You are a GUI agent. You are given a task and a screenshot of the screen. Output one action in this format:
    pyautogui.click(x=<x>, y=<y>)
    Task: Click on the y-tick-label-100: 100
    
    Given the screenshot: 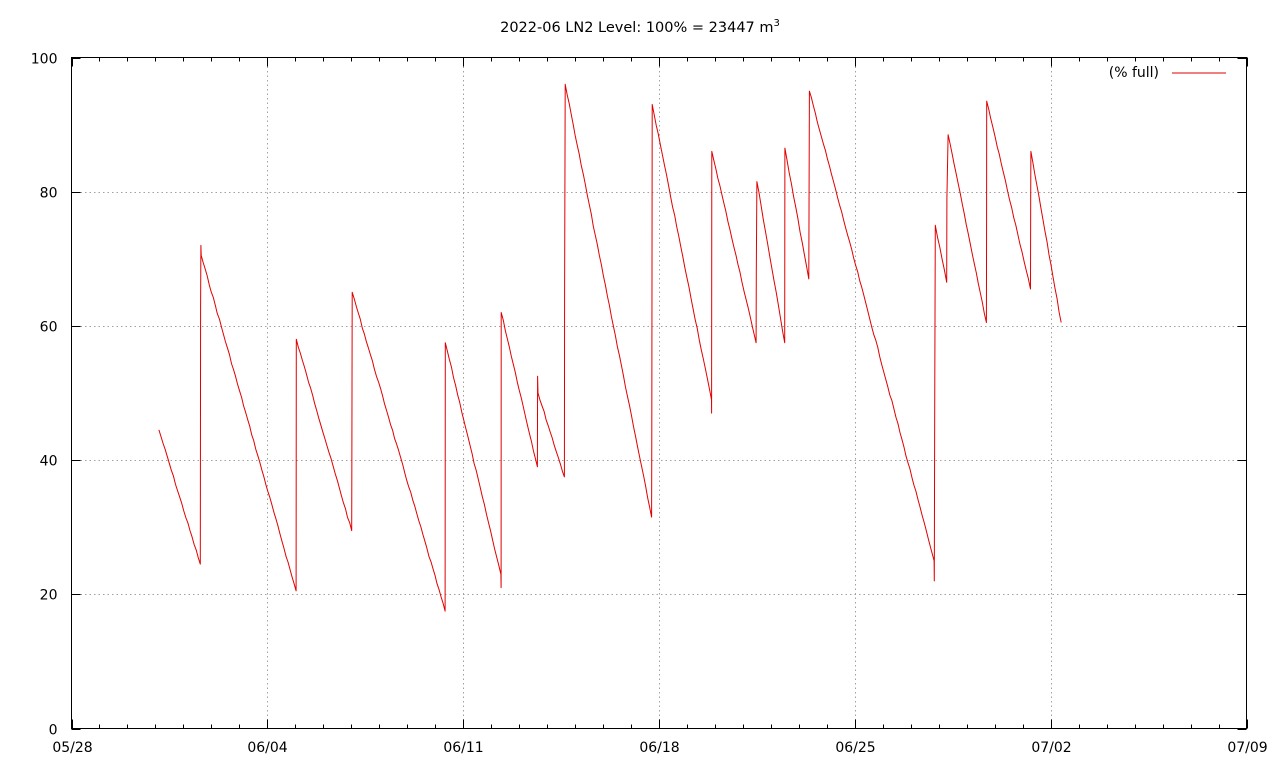 What is the action you would take?
    pyautogui.click(x=44, y=60)
    